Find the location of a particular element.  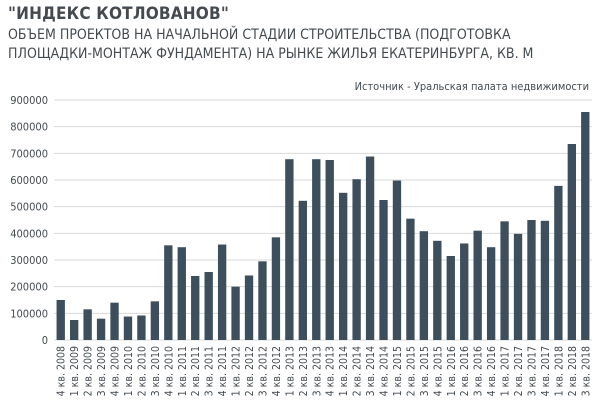

x-tick-label: 1 кв. 2015 is located at coordinates (398, 371).